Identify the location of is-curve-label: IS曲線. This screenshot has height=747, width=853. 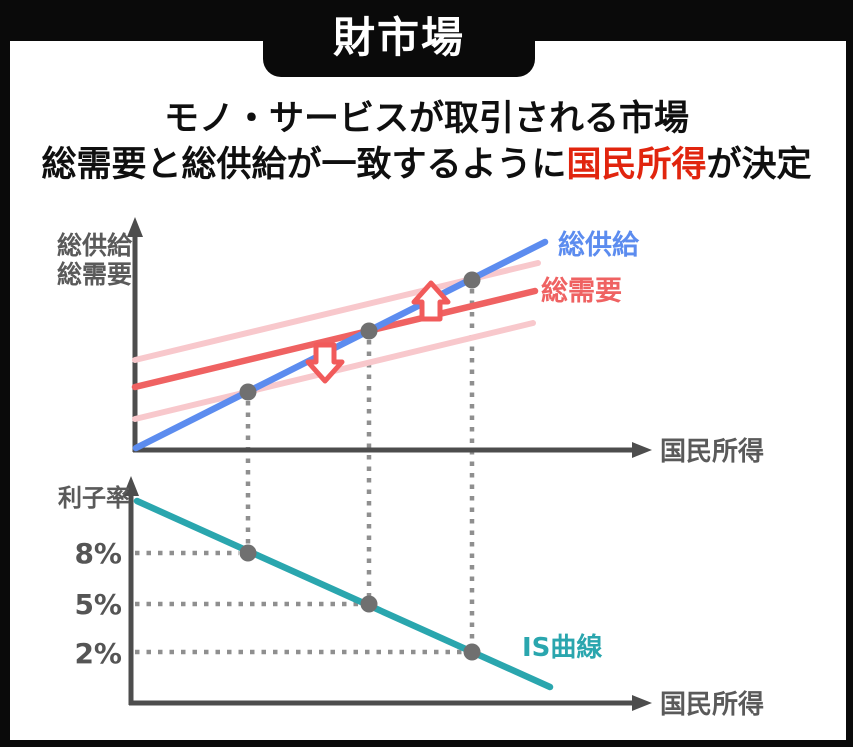
(562, 647).